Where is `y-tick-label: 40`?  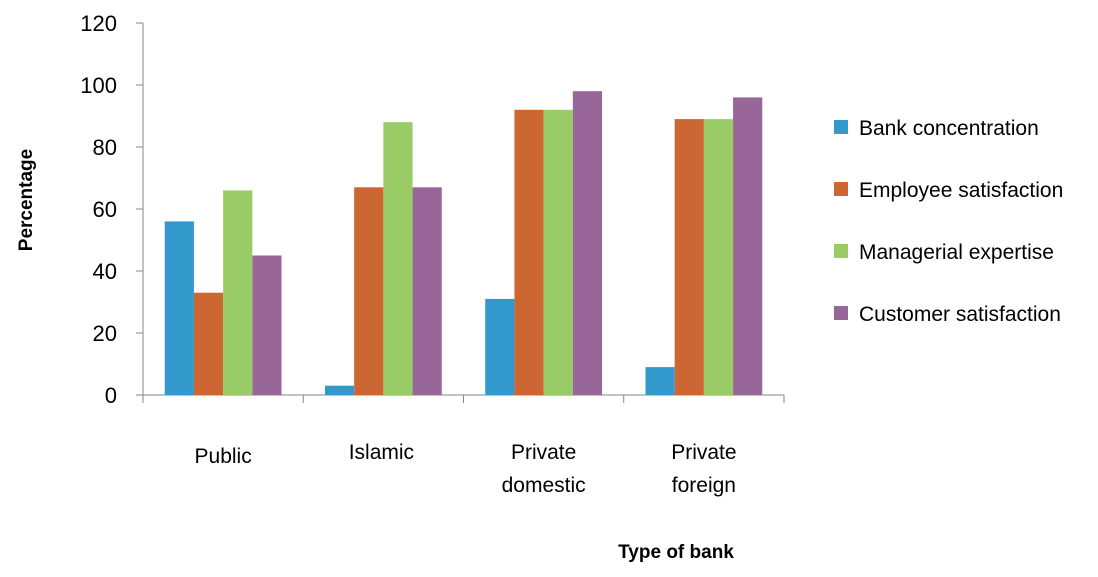
y-tick-label: 40 is located at coordinates (105, 271).